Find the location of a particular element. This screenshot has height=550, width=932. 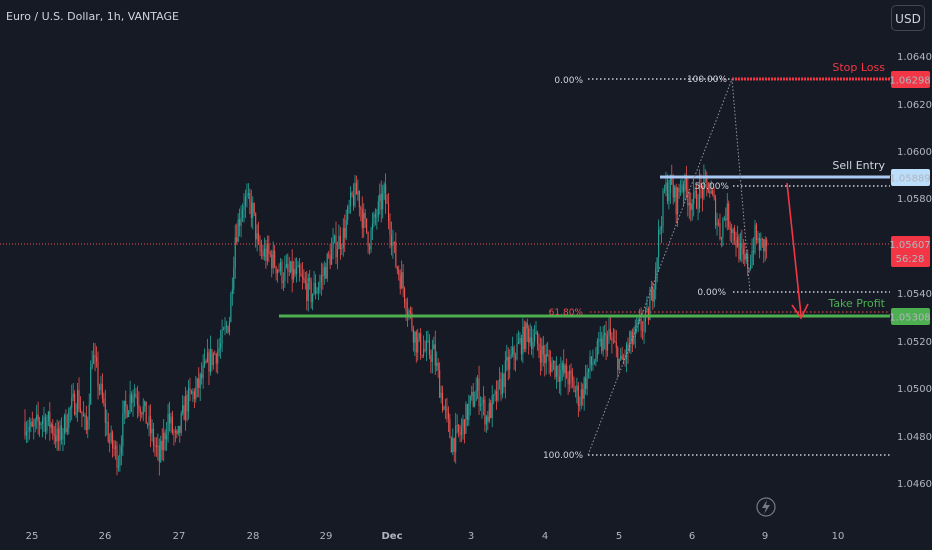

fib-label-bottom-left: 100.00% is located at coordinates (563, 456).